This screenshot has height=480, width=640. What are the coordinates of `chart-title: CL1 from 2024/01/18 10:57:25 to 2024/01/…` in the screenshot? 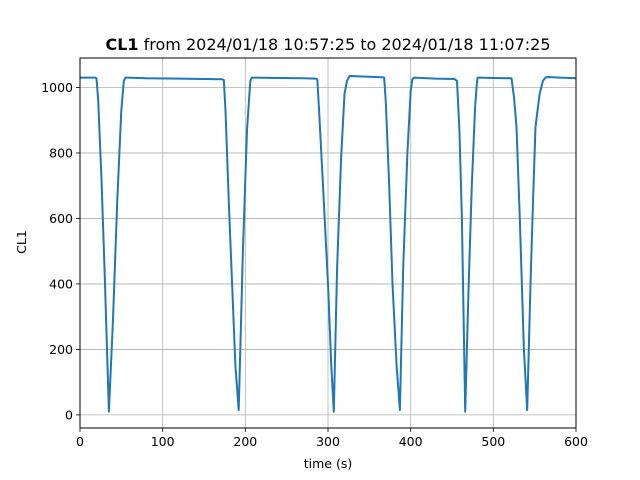 It's located at (327, 44).